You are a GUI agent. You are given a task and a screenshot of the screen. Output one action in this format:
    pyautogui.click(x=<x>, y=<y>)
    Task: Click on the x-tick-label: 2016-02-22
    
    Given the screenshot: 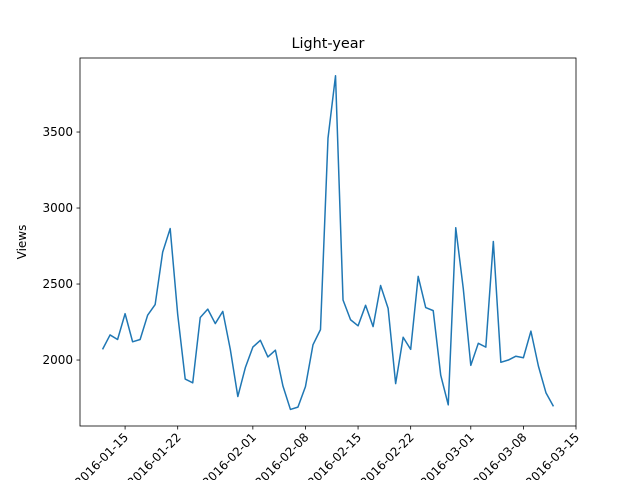 What is the action you would take?
    pyautogui.click(x=387, y=455)
    